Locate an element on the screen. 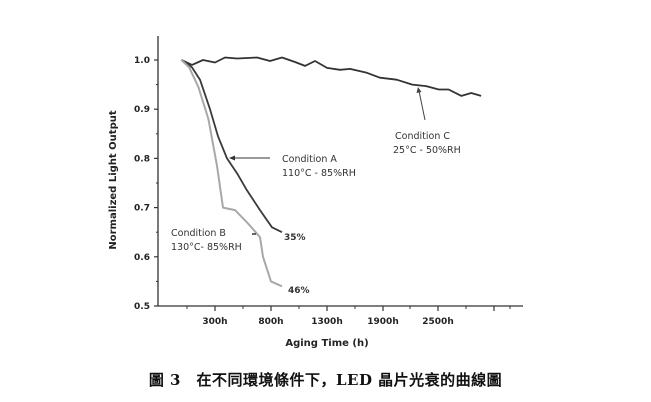  condition-b-detail: 130°C- 85%RH is located at coordinates (206, 247).